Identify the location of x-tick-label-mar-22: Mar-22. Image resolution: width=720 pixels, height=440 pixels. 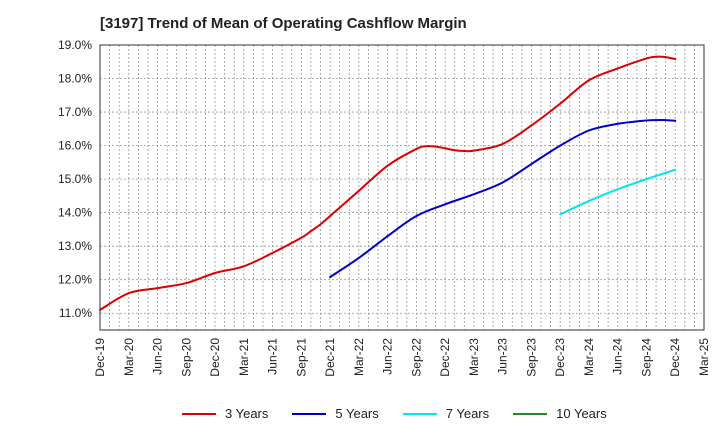
(359, 357).